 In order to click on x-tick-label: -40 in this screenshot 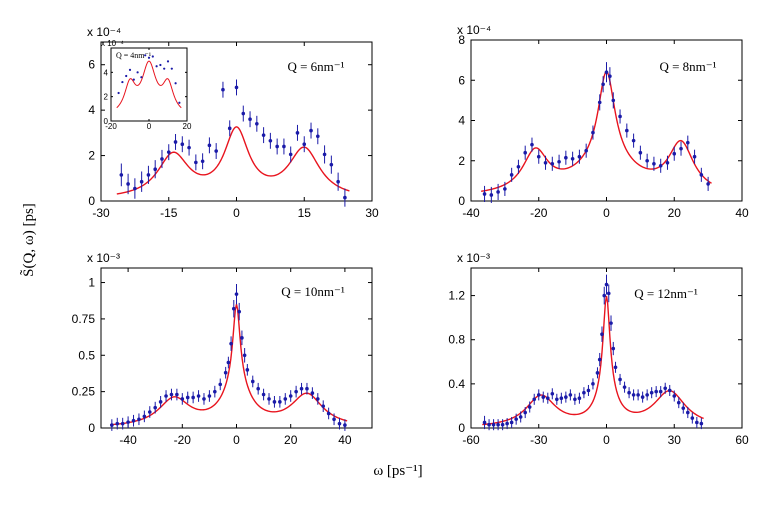, I will do `click(471, 213)`.